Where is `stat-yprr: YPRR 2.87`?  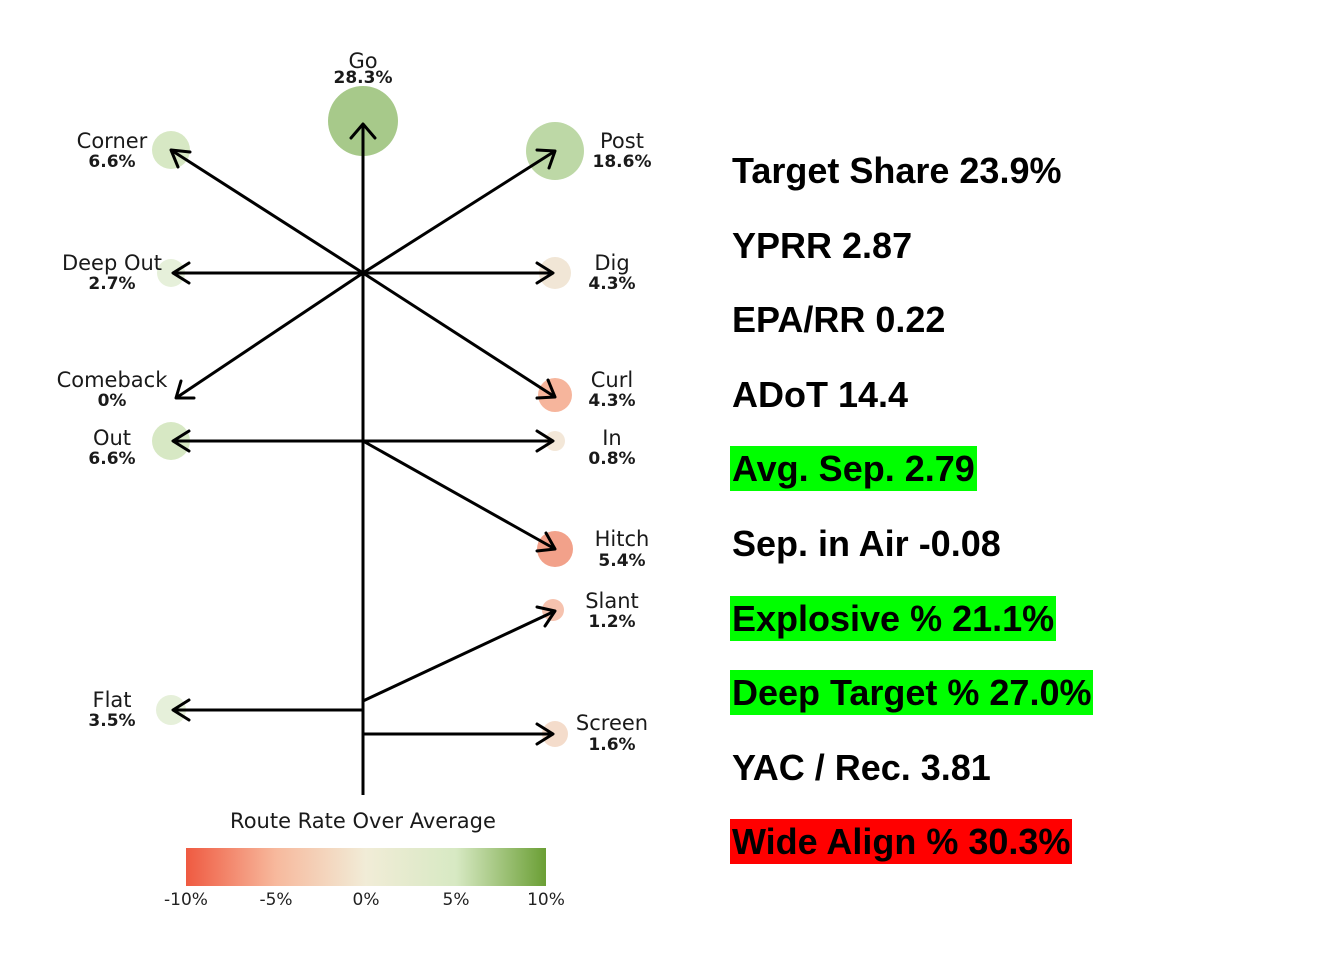
stat-yprr: YPRR 2.87 is located at coordinates (822, 245).